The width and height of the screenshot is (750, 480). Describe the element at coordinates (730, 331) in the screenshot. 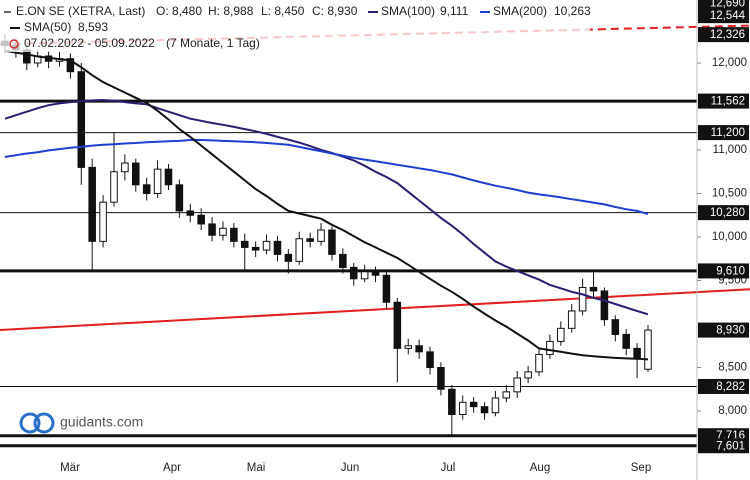

I see `level-label: 8,930` at that location.